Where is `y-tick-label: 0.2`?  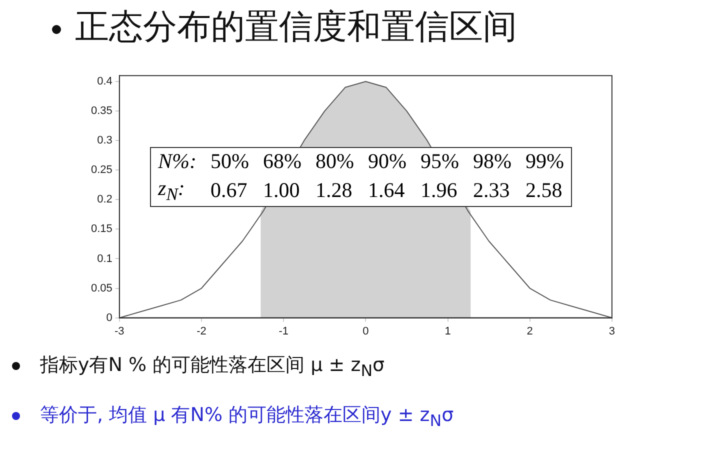 y-tick-label: 0.2 is located at coordinates (104, 200).